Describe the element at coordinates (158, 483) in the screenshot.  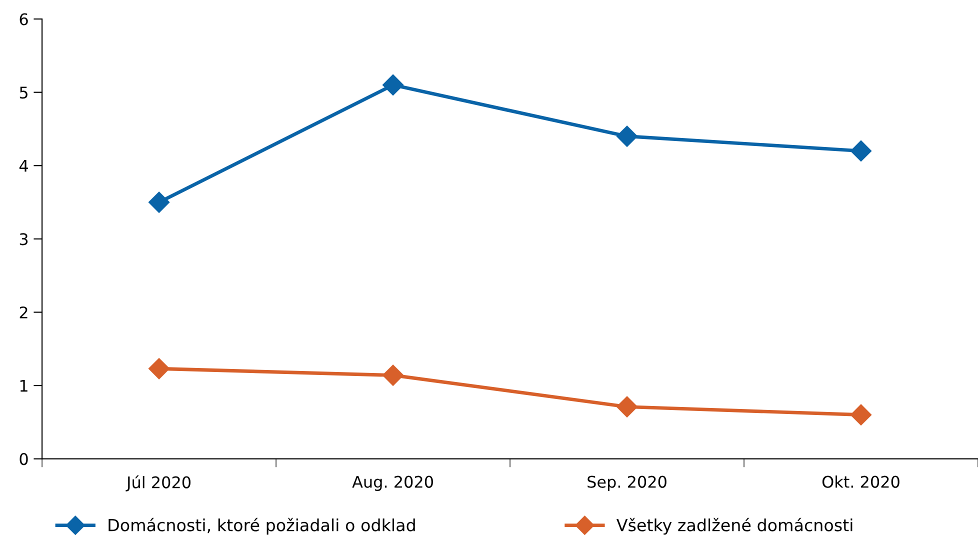
I see `x-tick-label: Júl 2020` at that location.